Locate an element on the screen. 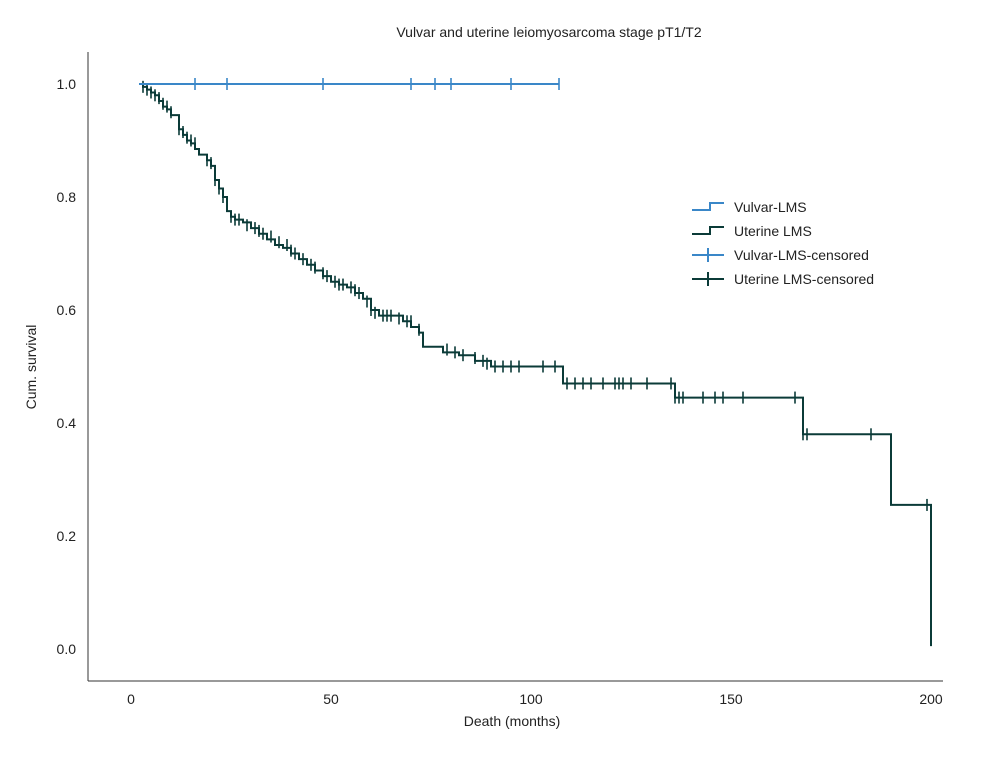  legend-item: Uterine LMS-censored is located at coordinates (783, 279).